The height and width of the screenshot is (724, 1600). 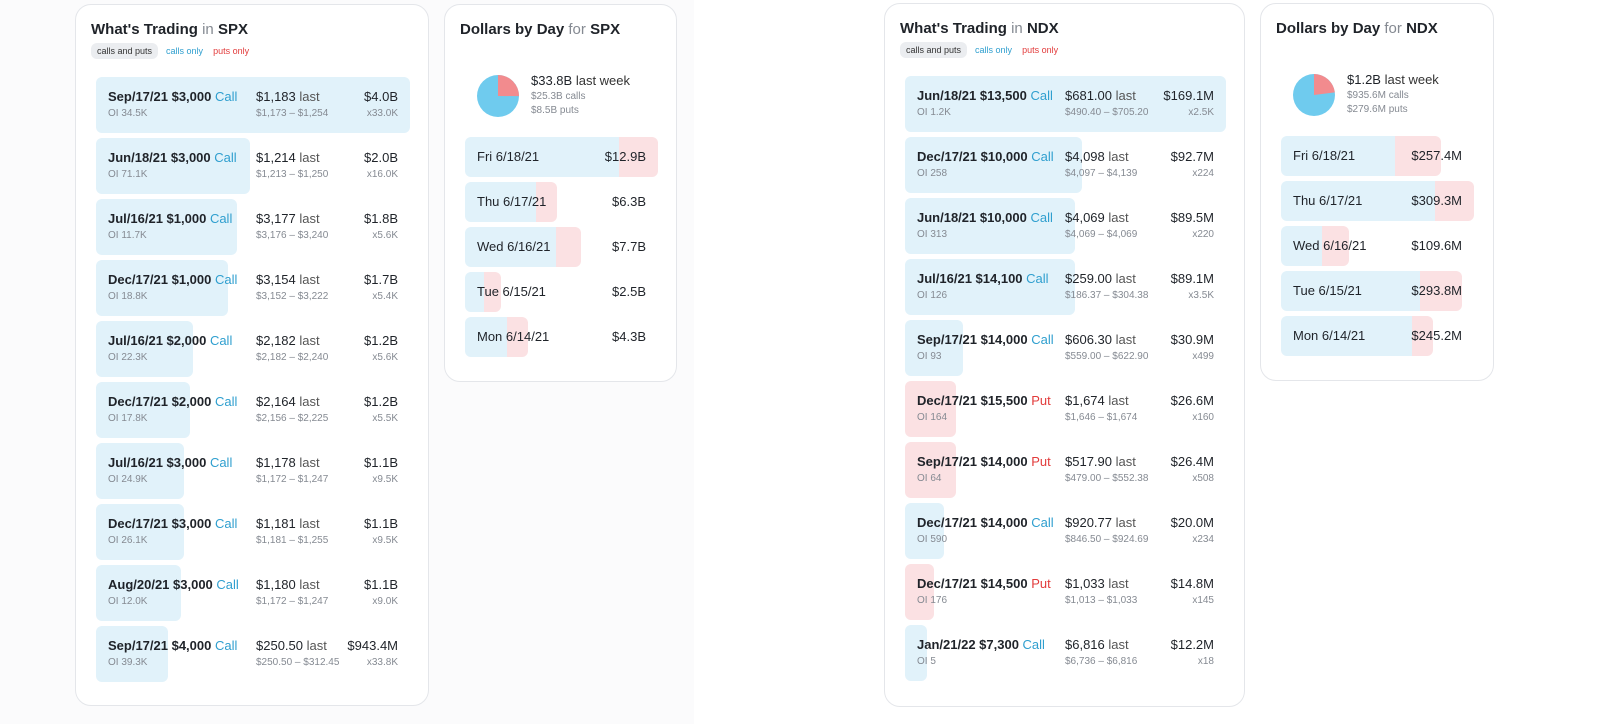 I want to click on day-row: Thu 6/17/21 $309.3M, so click(x=1377, y=201).